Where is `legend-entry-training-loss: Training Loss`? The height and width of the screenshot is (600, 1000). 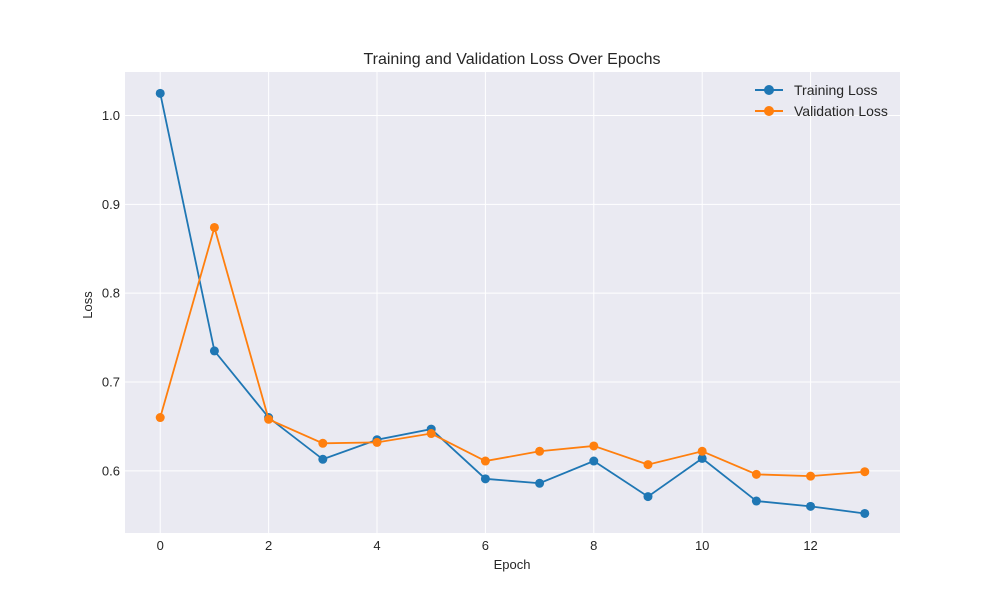
legend-entry-training-loss: Training Loss is located at coordinates (816, 90).